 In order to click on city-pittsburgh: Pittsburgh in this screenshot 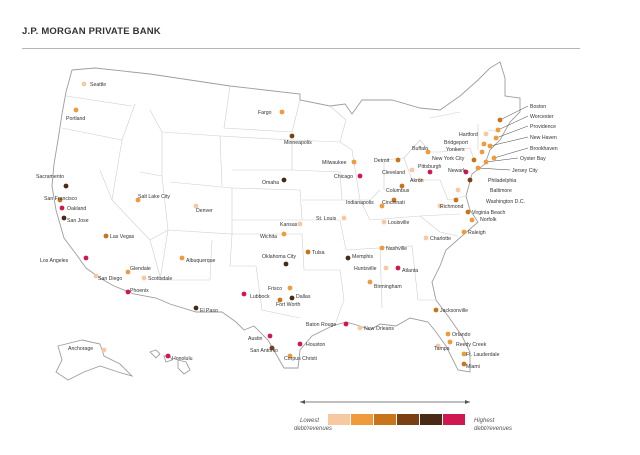, I will do `click(429, 169)`.